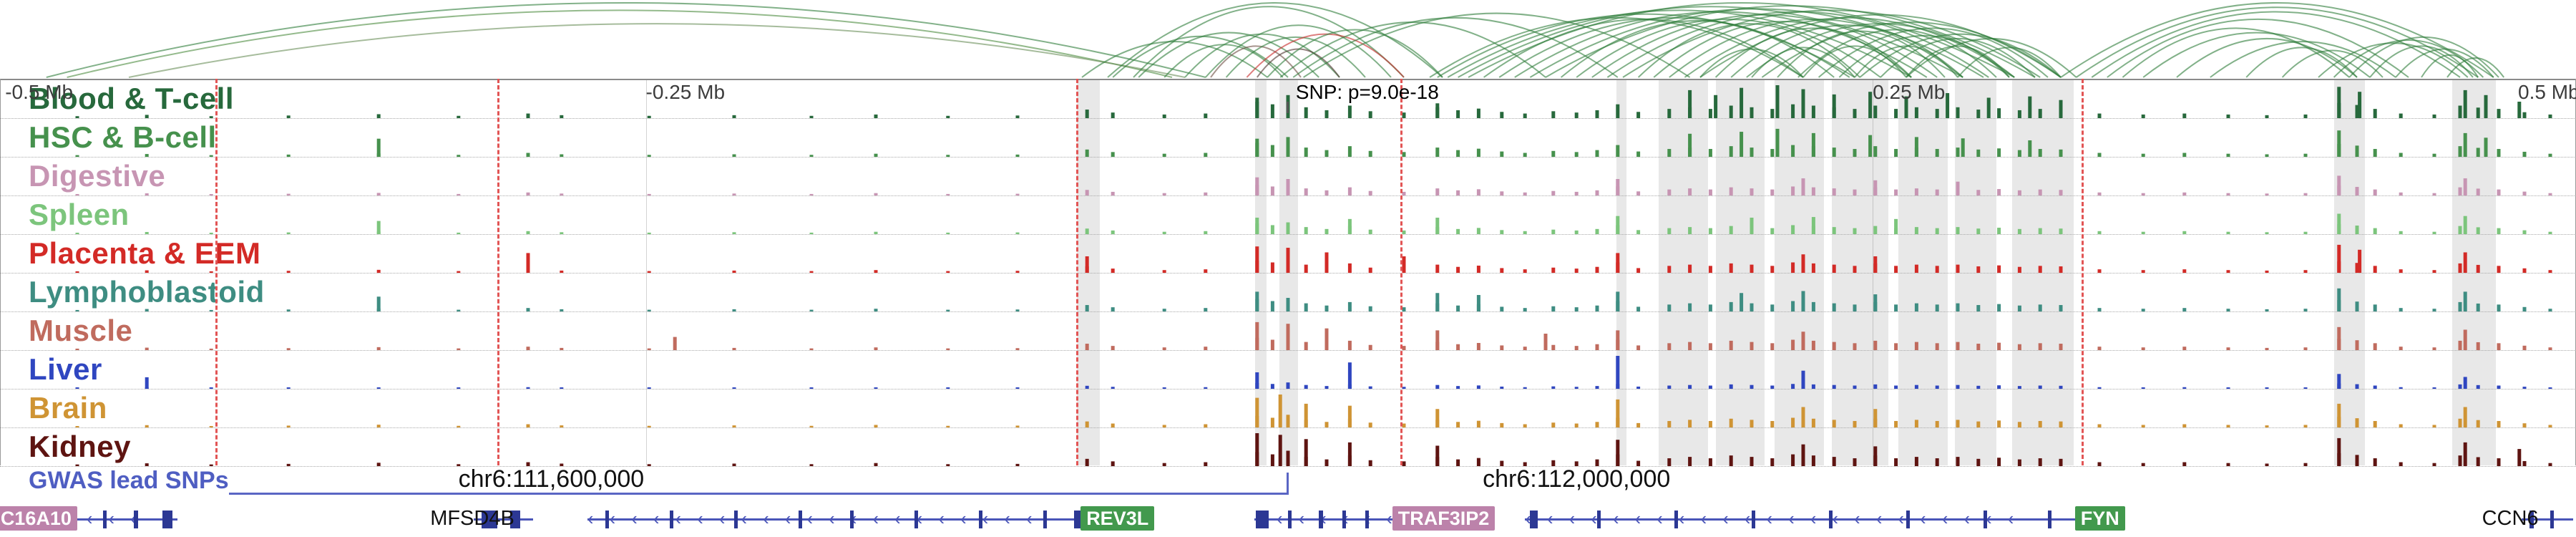  What do you see at coordinates (39, 92) in the screenshot?
I see `ruler-label: -0.5 Mb` at bounding box center [39, 92].